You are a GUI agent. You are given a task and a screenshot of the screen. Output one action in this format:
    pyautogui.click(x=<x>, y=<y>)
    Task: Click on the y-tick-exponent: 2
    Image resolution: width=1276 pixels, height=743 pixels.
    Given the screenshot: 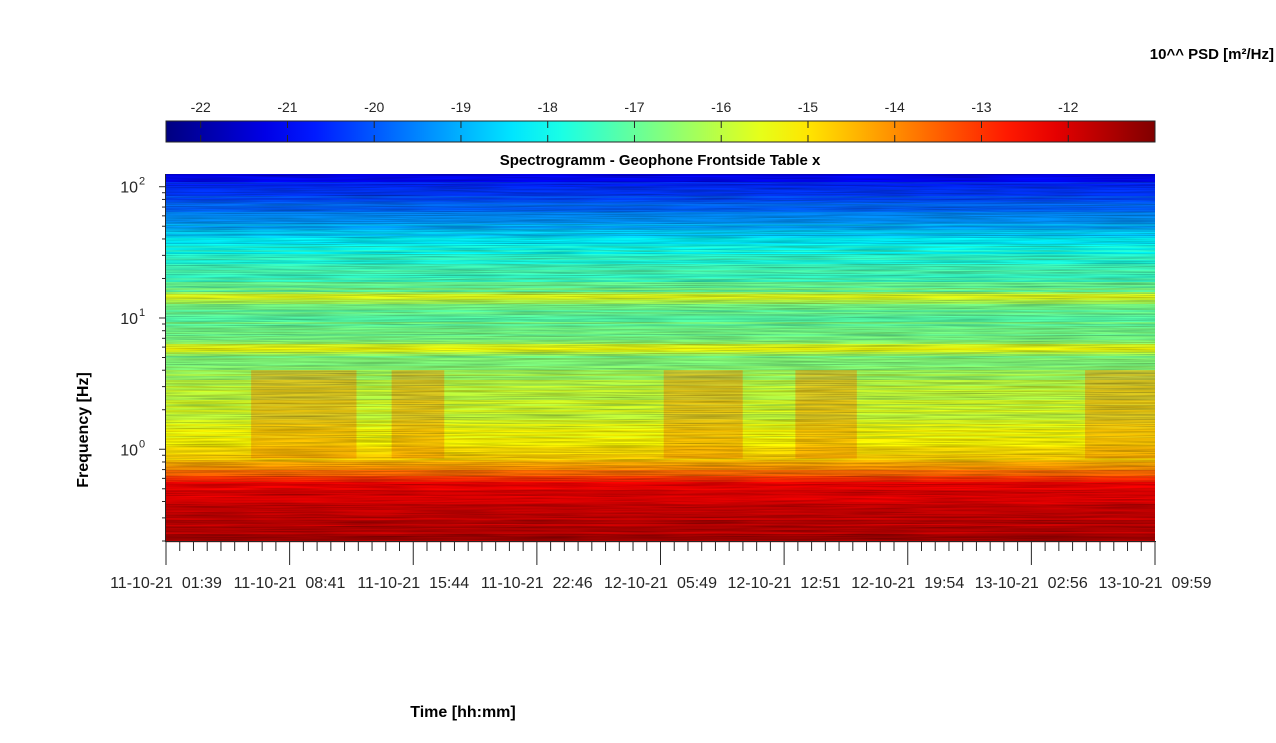 What is the action you would take?
    pyautogui.click(x=142, y=182)
    